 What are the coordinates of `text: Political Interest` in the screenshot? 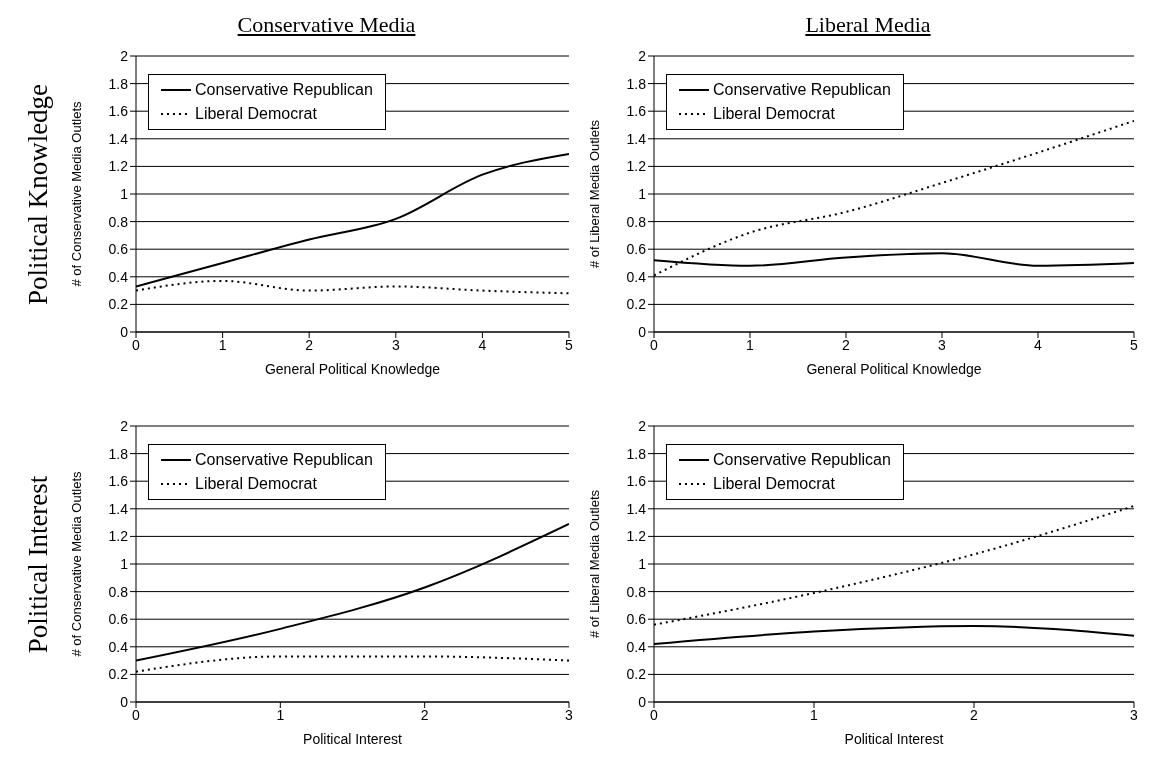 It's located at (39, 564).